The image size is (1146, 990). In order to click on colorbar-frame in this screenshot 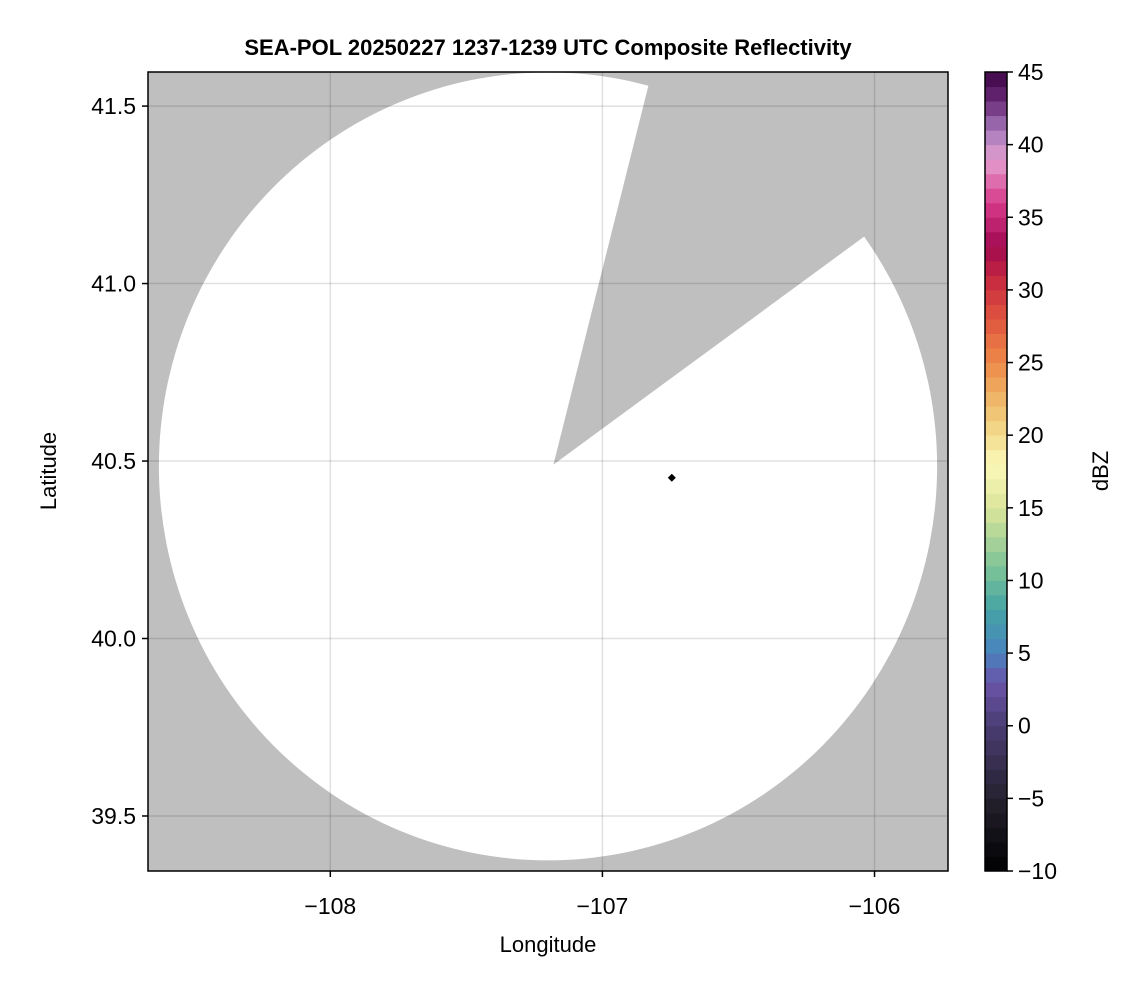, I will do `click(996, 471)`.